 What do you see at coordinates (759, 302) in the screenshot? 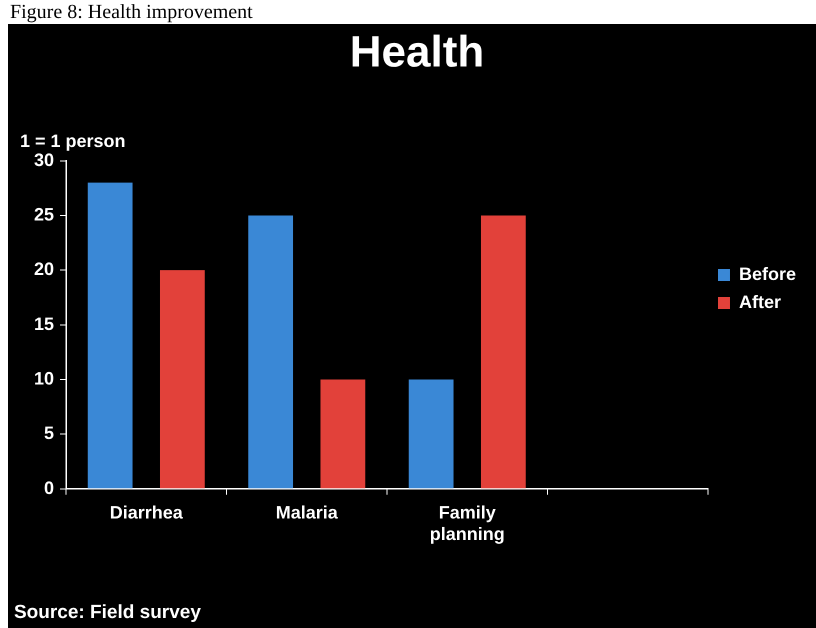
I see `legend-label: After` at bounding box center [759, 302].